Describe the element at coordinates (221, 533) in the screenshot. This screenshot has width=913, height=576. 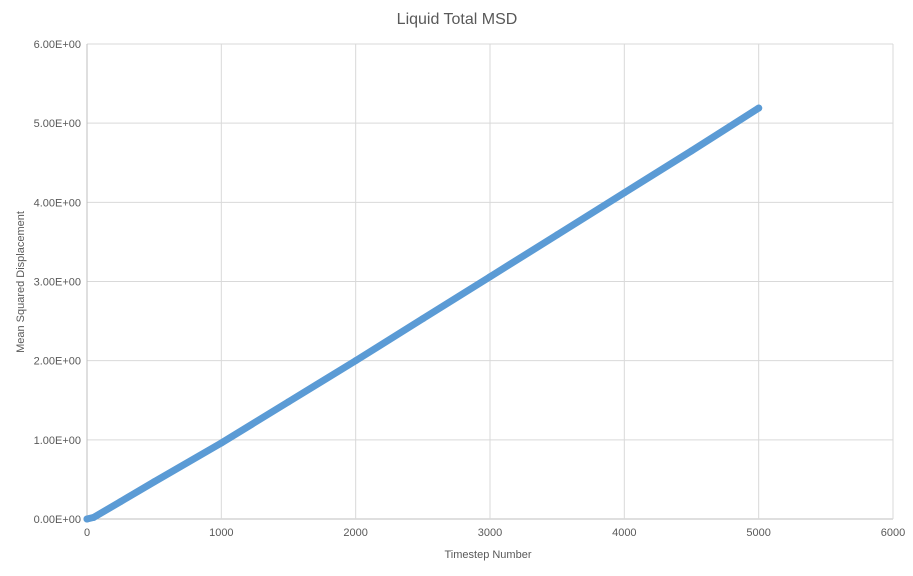
I see `x-tick-label: 1000` at that location.